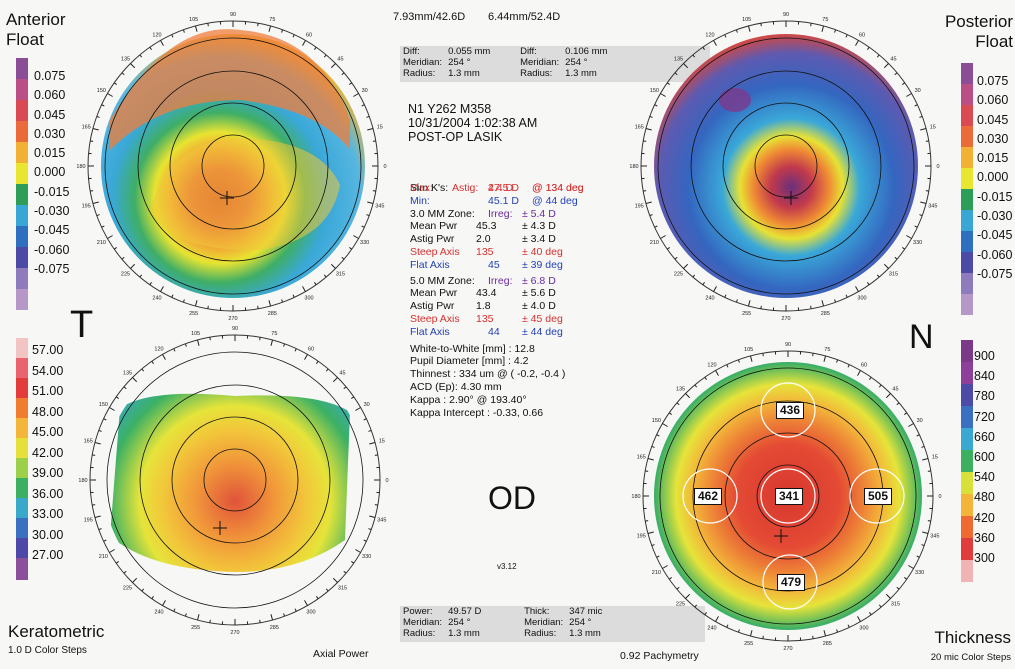 The image size is (1015, 669). I want to click on axis-degree-label: 210, so click(103, 557).